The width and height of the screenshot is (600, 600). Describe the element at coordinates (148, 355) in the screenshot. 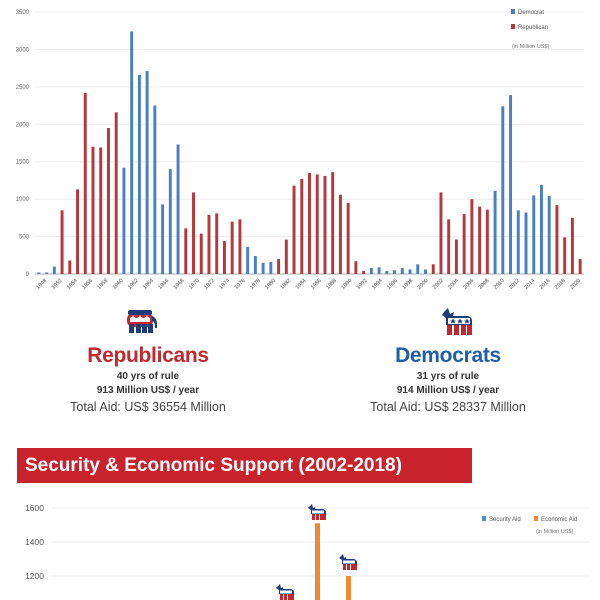

I see `republicans-title: Republicans` at that location.